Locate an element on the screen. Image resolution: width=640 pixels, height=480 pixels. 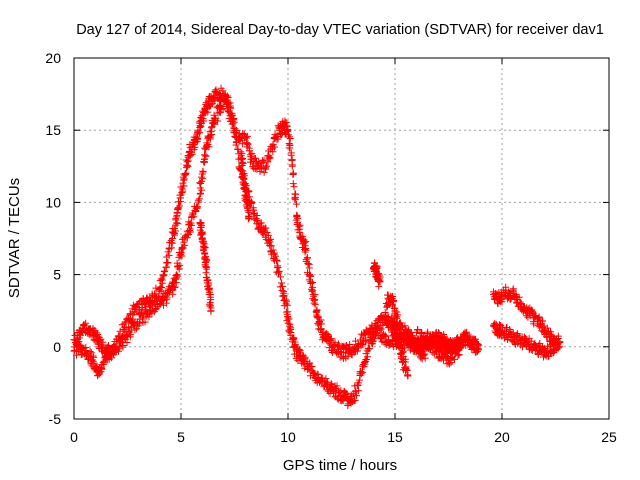
x-tick-label-0: 0 is located at coordinates (74, 437).